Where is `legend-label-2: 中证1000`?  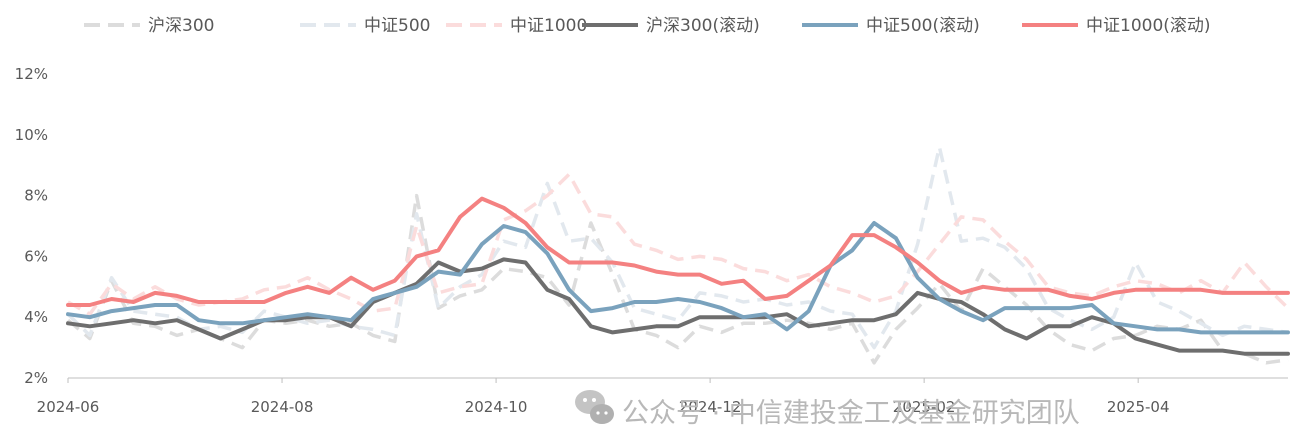
legend-label-2: 中证1000 is located at coordinates (548, 26).